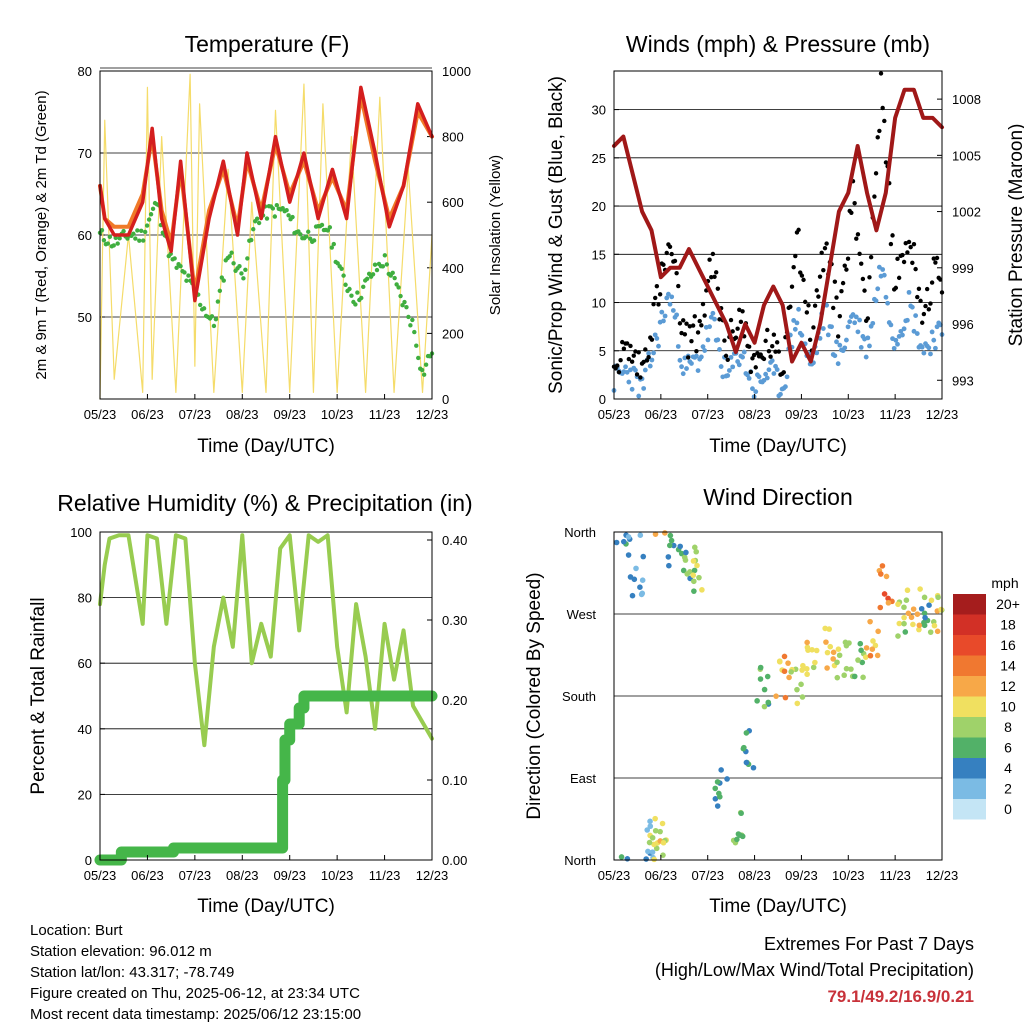 The width and height of the screenshot is (1024, 1025). What do you see at coordinates (85, 235) in the screenshot?
I see `y-tick-label: 60` at bounding box center [85, 235].